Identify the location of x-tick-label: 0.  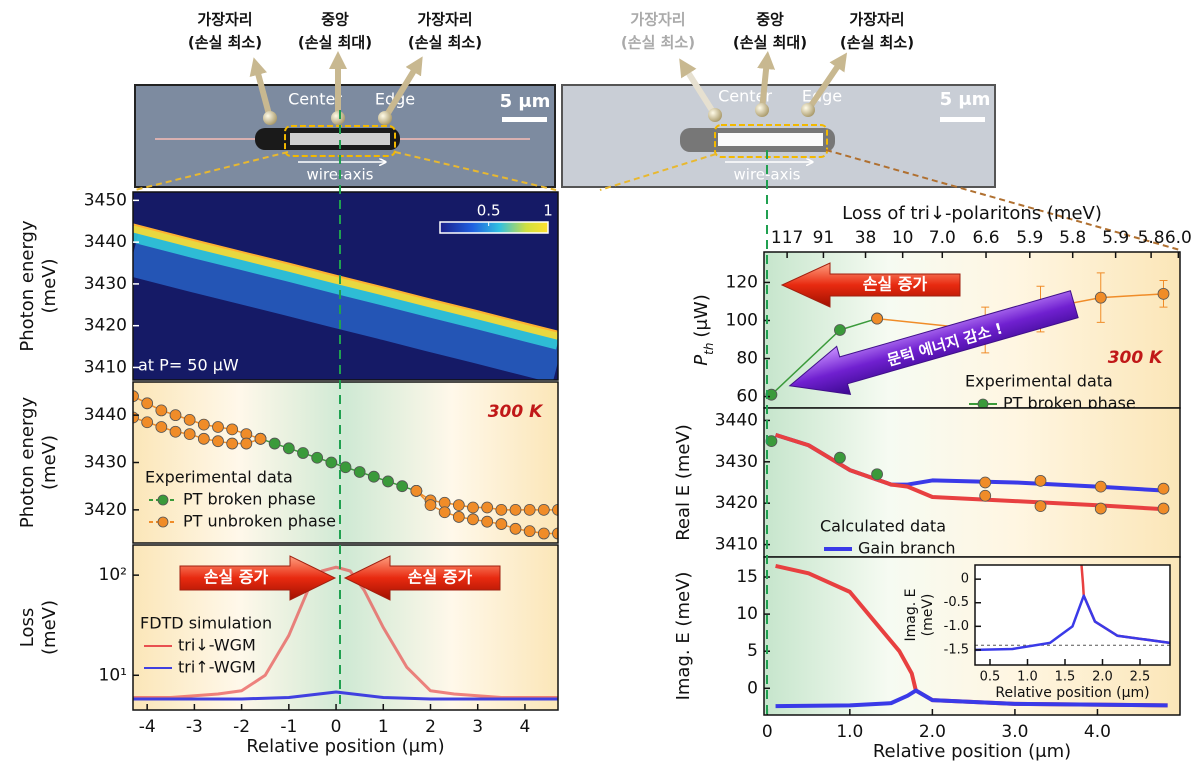
(336, 727).